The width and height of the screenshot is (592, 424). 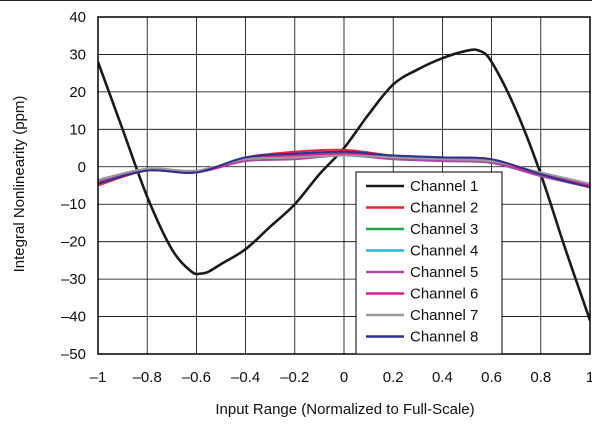 I want to click on legend-entry-label: Channel 7, so click(x=444, y=315).